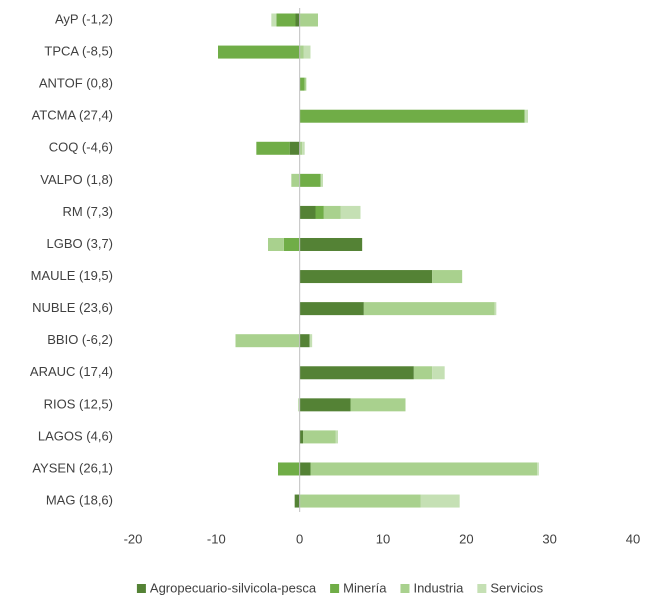  Describe the element at coordinates (78, 51) in the screenshot. I see `category-label: TPCA (-8,5)` at that location.